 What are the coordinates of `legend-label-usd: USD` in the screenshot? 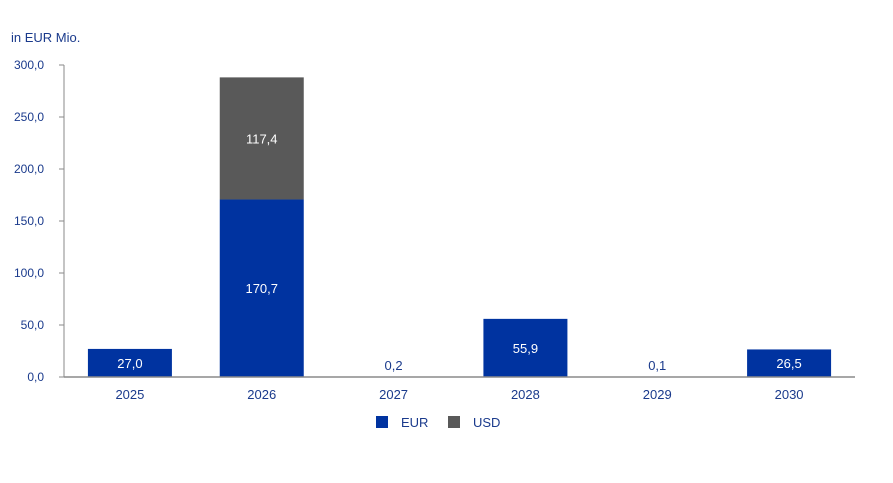 It's located at (486, 422).